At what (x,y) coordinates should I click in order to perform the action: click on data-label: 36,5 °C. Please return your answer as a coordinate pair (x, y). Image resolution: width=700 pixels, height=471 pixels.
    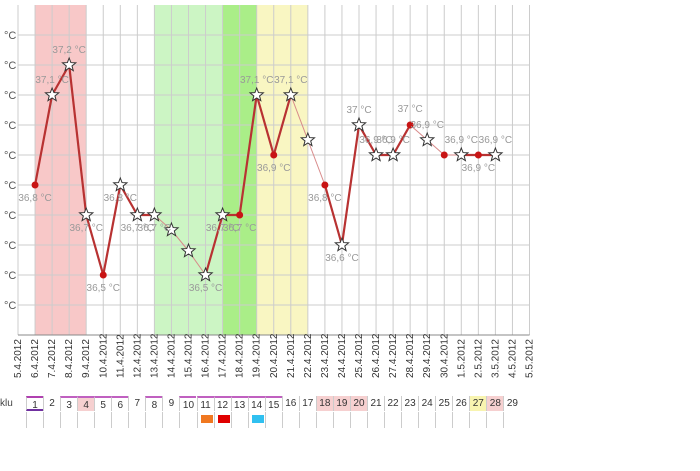
    Looking at the image, I should click on (103, 288).